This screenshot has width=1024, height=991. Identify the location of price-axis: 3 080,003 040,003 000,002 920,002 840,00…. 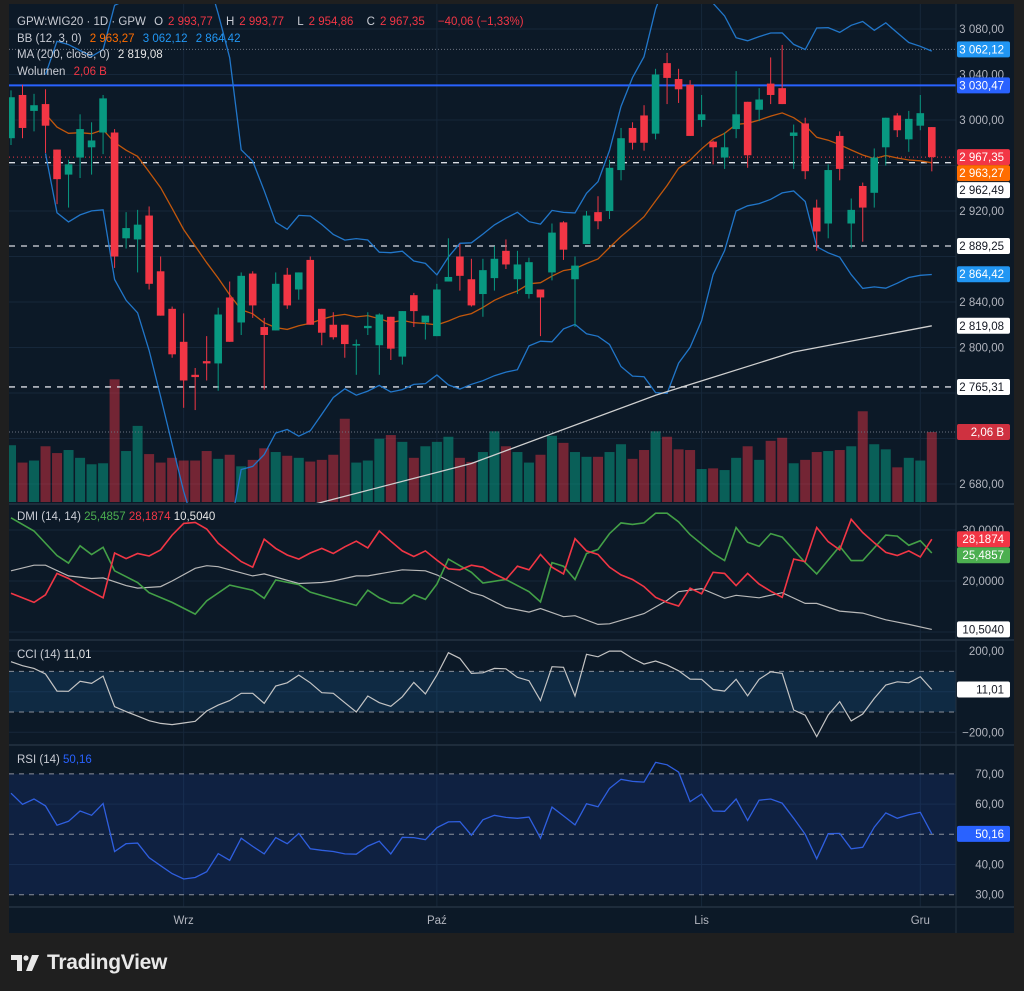
(983, 463).